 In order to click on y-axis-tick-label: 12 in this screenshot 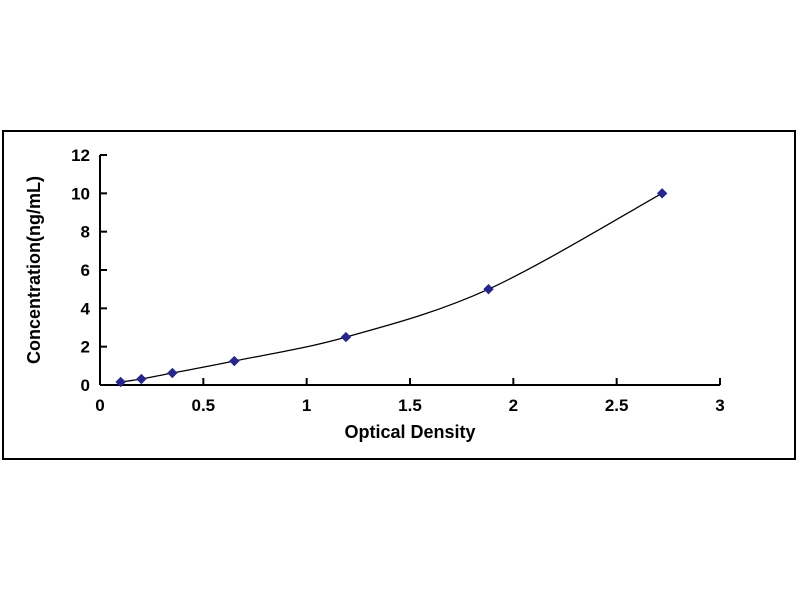, I will do `click(80, 155)`.